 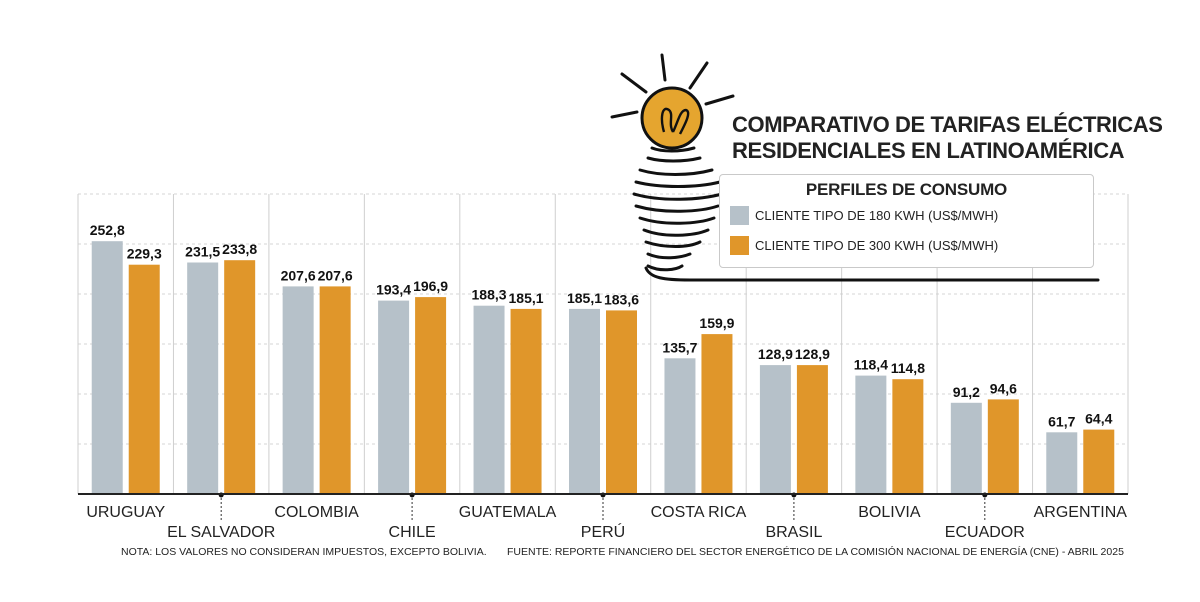 What do you see at coordinates (144, 254) in the screenshot?
I see `value-label-300kwh-0: 229,3` at bounding box center [144, 254].